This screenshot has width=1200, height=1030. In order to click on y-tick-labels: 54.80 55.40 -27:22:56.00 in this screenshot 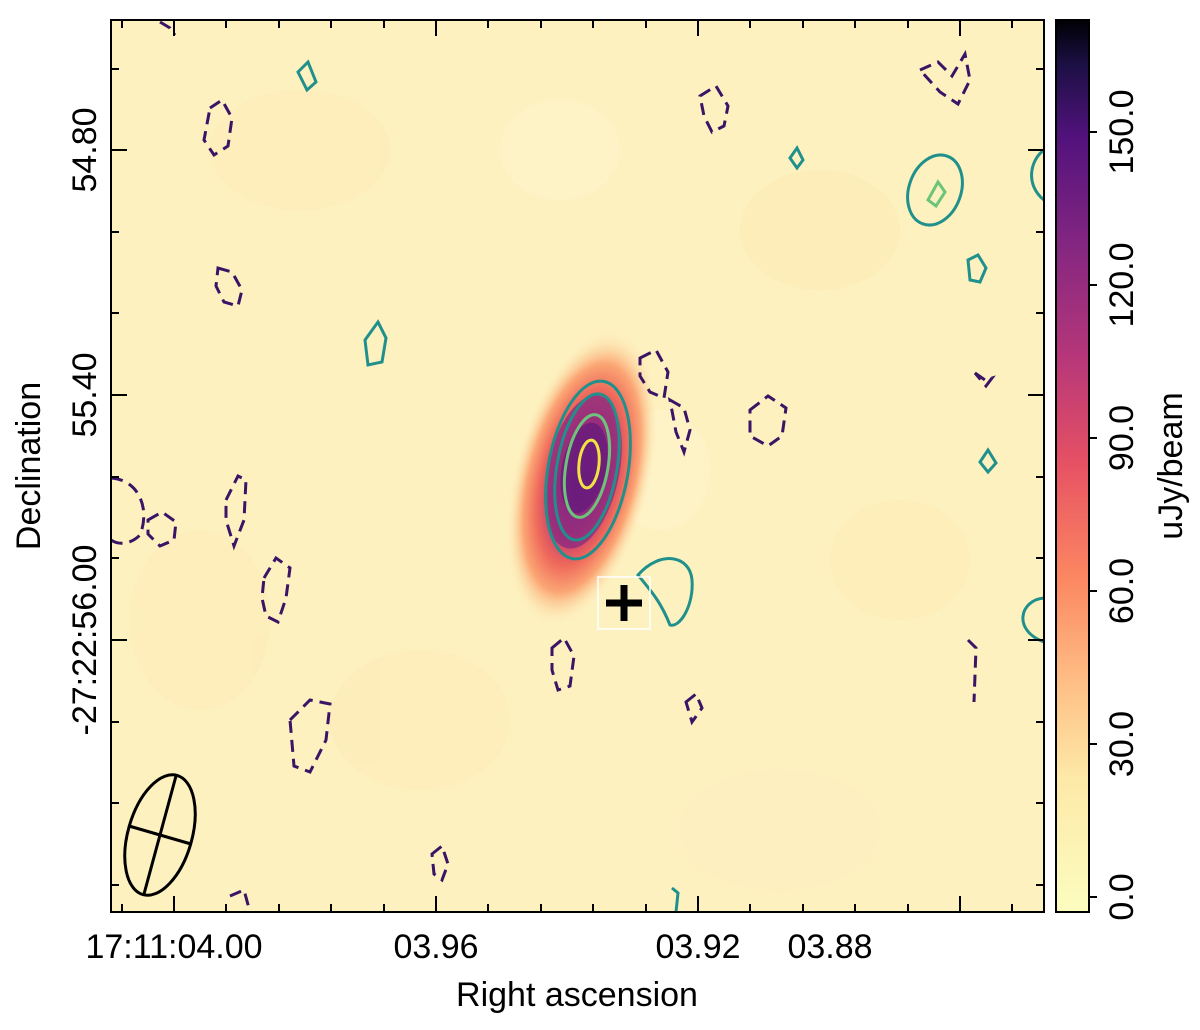, I will do `click(85, 421)`.